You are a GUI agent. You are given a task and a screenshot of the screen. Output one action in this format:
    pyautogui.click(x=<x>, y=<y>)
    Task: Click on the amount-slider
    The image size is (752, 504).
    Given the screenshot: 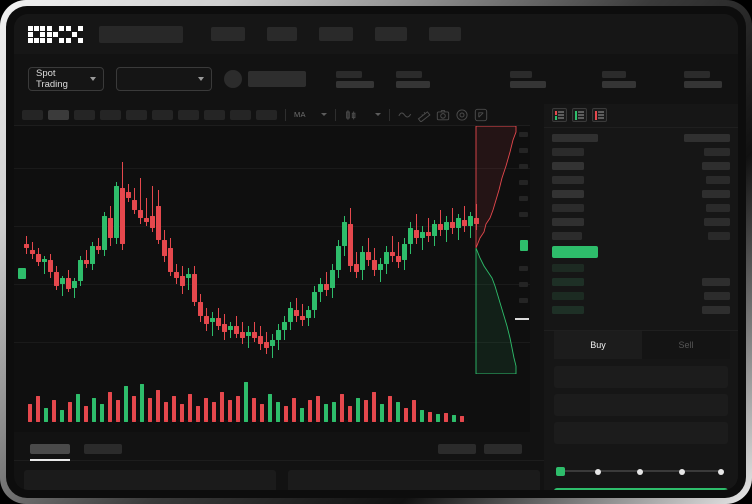 What is the action you would take?
    pyautogui.click(x=640, y=471)
    